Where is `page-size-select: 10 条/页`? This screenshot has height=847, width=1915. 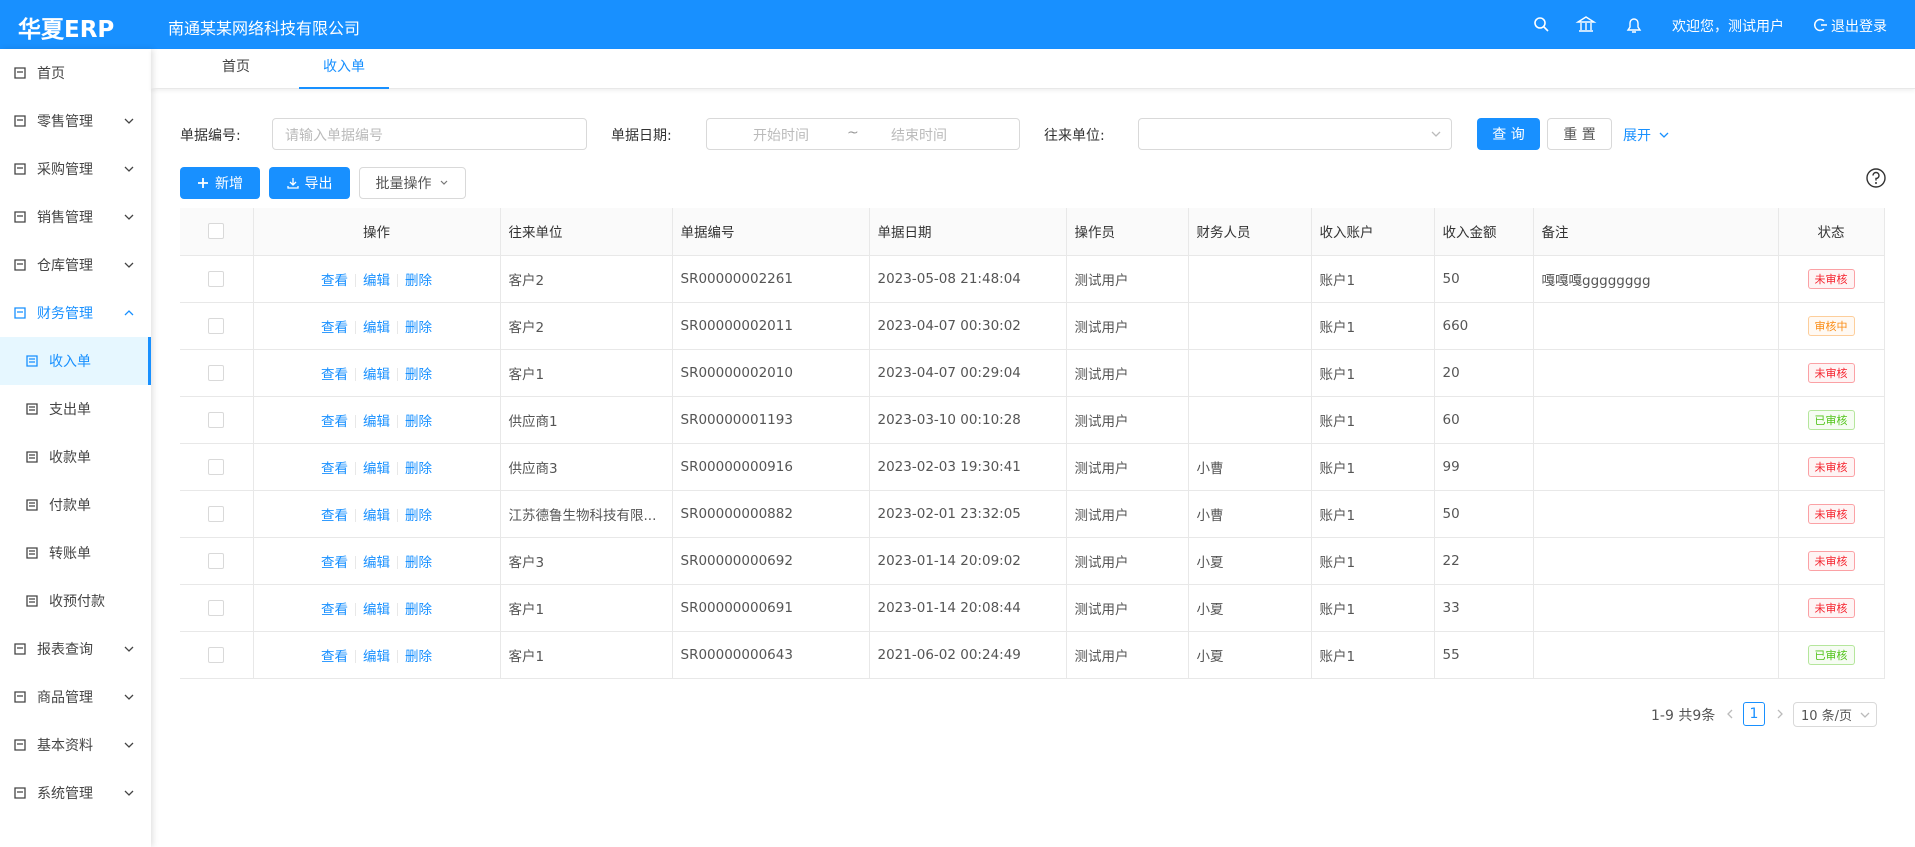 page-size-select: 10 条/页 is located at coordinates (1835, 714).